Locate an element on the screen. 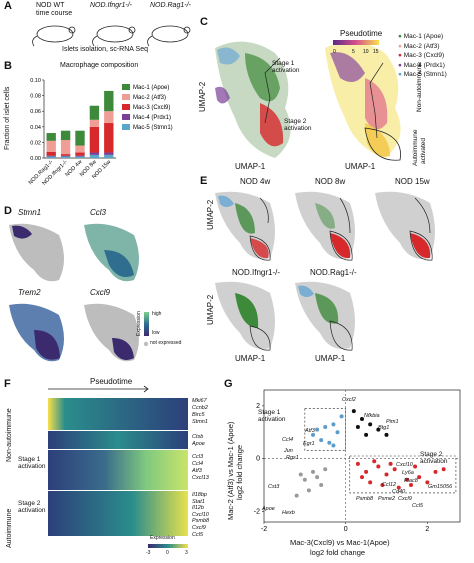 Image resolution: width=474 pixels, height=563 pixels. c-legend-item-2: ● Mac-2 (Atf3) is located at coordinates (419, 46).